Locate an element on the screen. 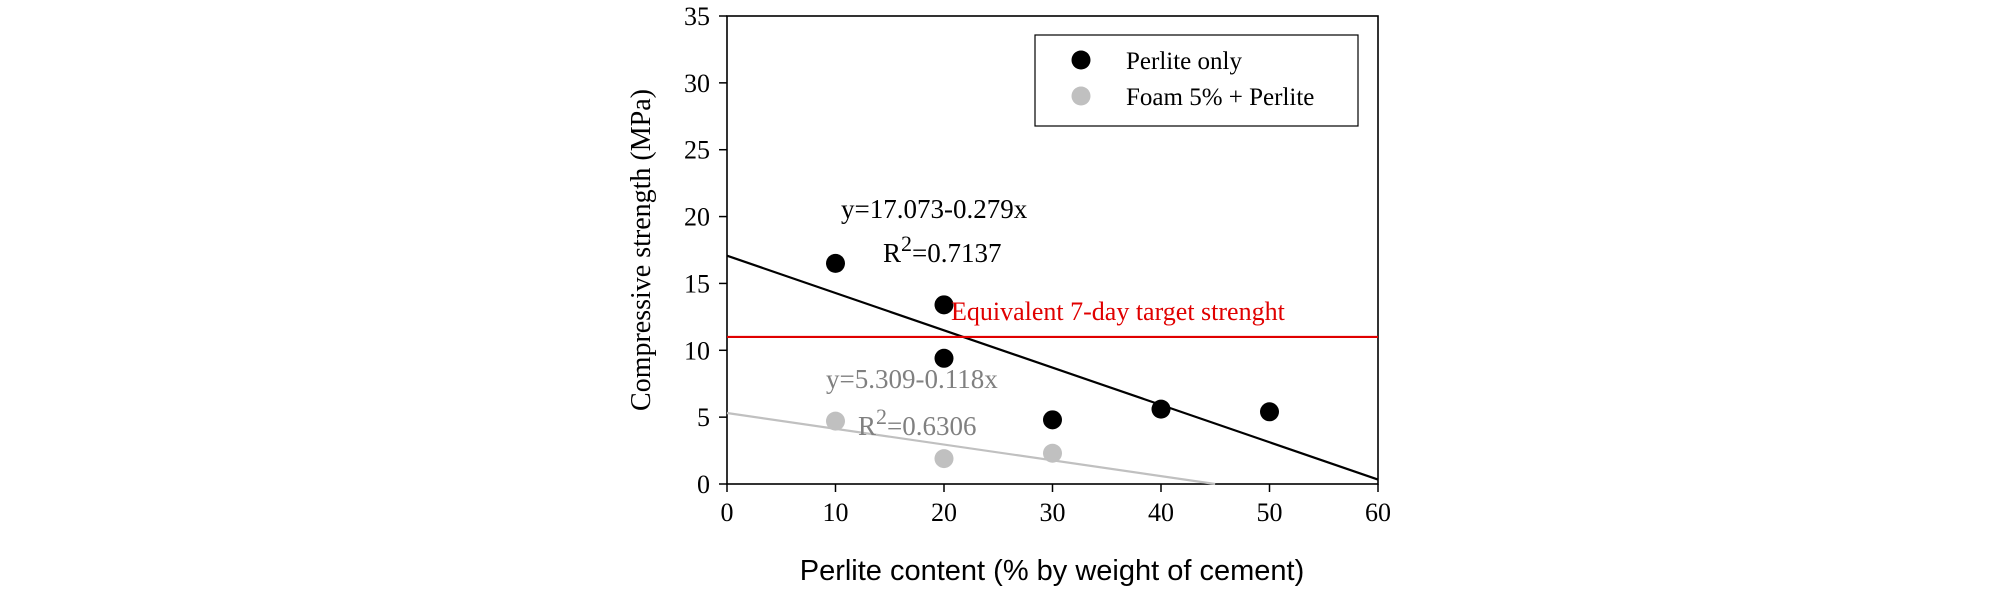 Image resolution: width=2008 pixels, height=597 pixels. legend-label-foam: Foam 5% + Perlite is located at coordinates (1220, 97).